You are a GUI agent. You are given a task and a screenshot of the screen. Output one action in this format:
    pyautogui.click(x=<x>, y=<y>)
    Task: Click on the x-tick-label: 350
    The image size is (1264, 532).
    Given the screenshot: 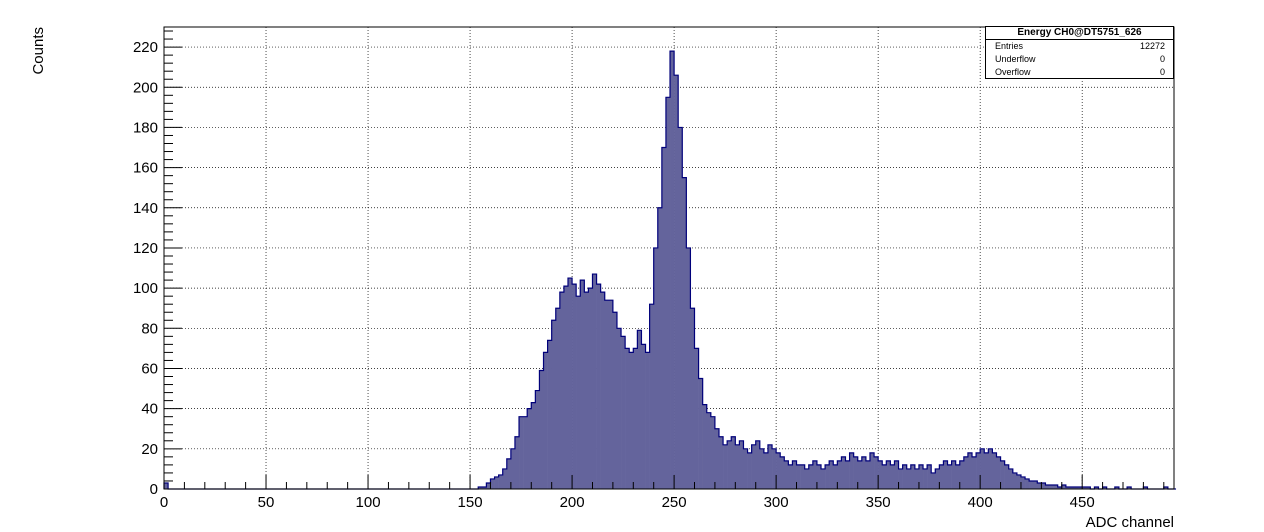 What is the action you would take?
    pyautogui.click(x=878, y=502)
    